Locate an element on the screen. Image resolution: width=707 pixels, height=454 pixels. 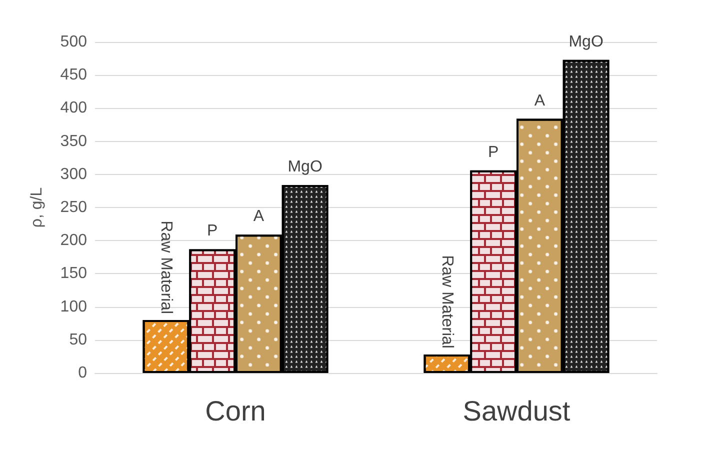
text: MgO is located at coordinates (586, 41).